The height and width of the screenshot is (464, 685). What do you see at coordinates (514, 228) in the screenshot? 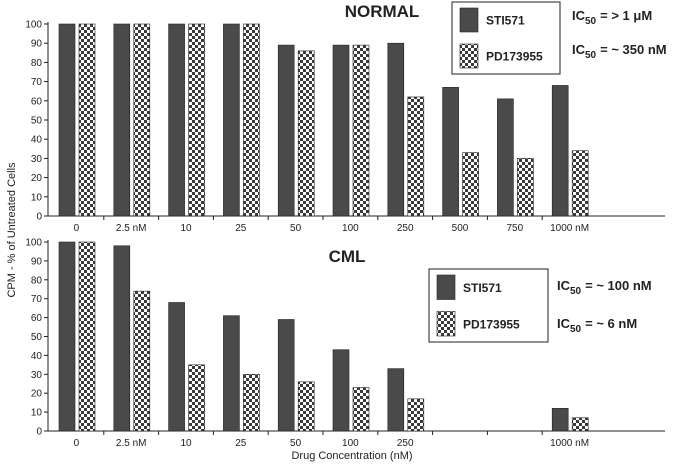
I see `x-tick-label: 750` at bounding box center [514, 228].